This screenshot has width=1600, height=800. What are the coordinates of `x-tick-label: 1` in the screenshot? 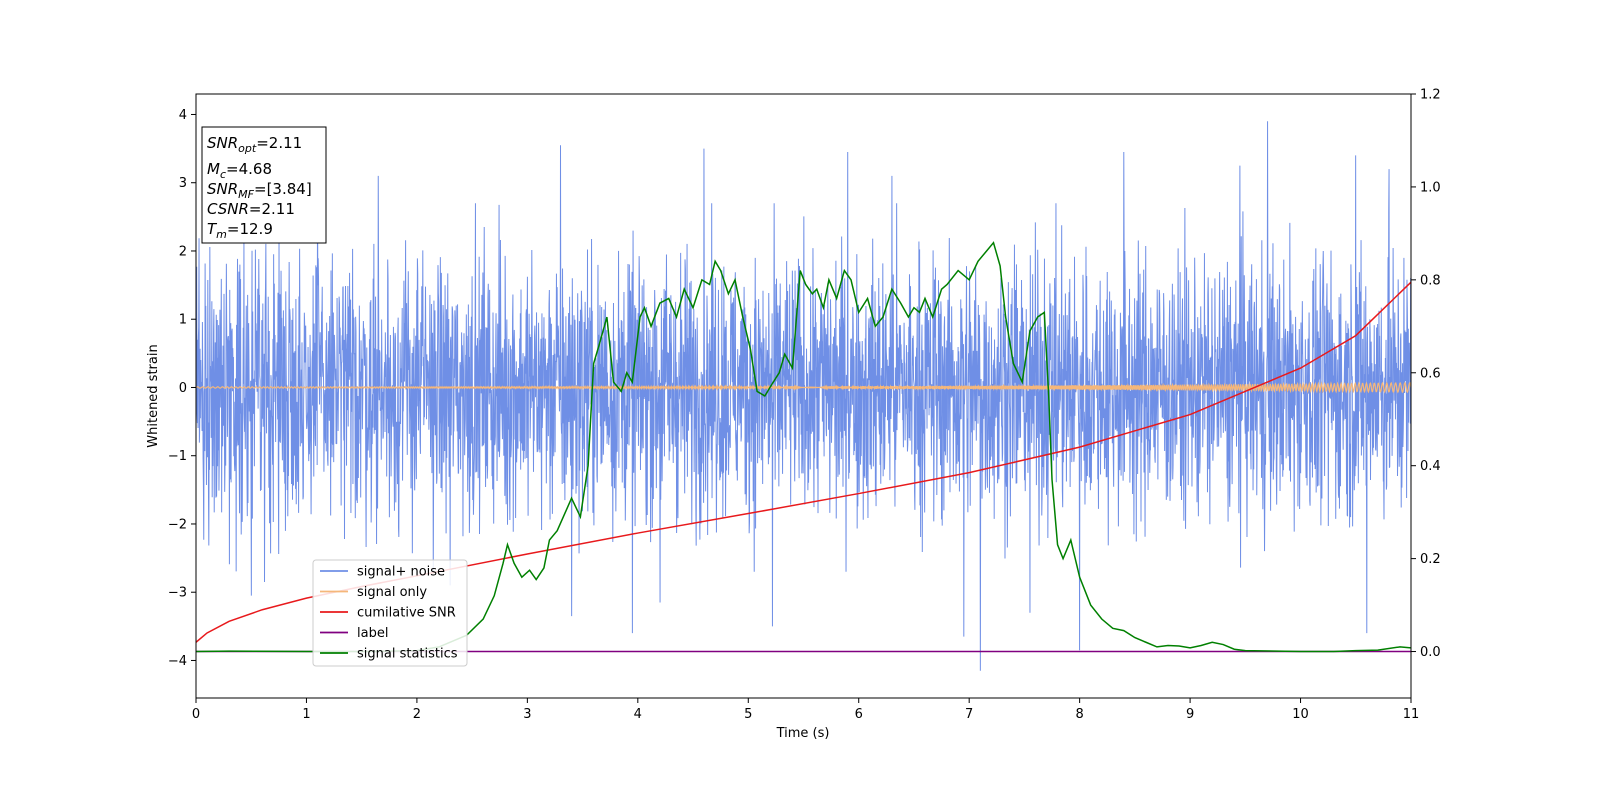 It's located at (306, 714).